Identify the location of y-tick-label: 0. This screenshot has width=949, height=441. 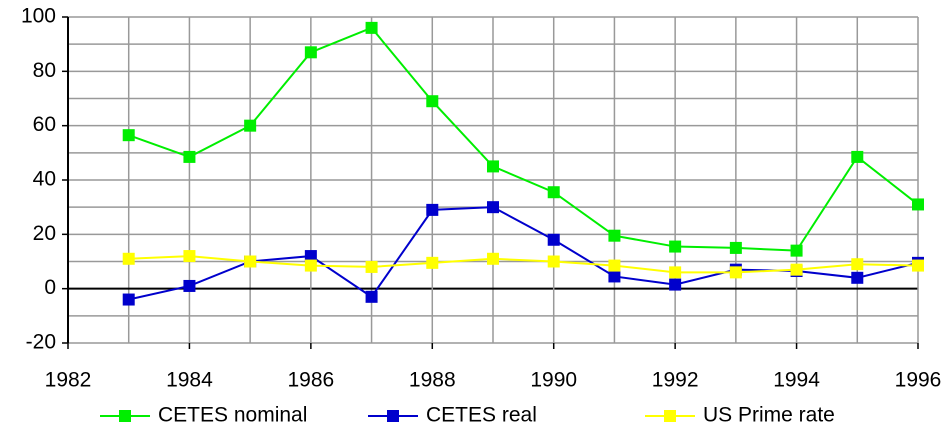
(50, 287).